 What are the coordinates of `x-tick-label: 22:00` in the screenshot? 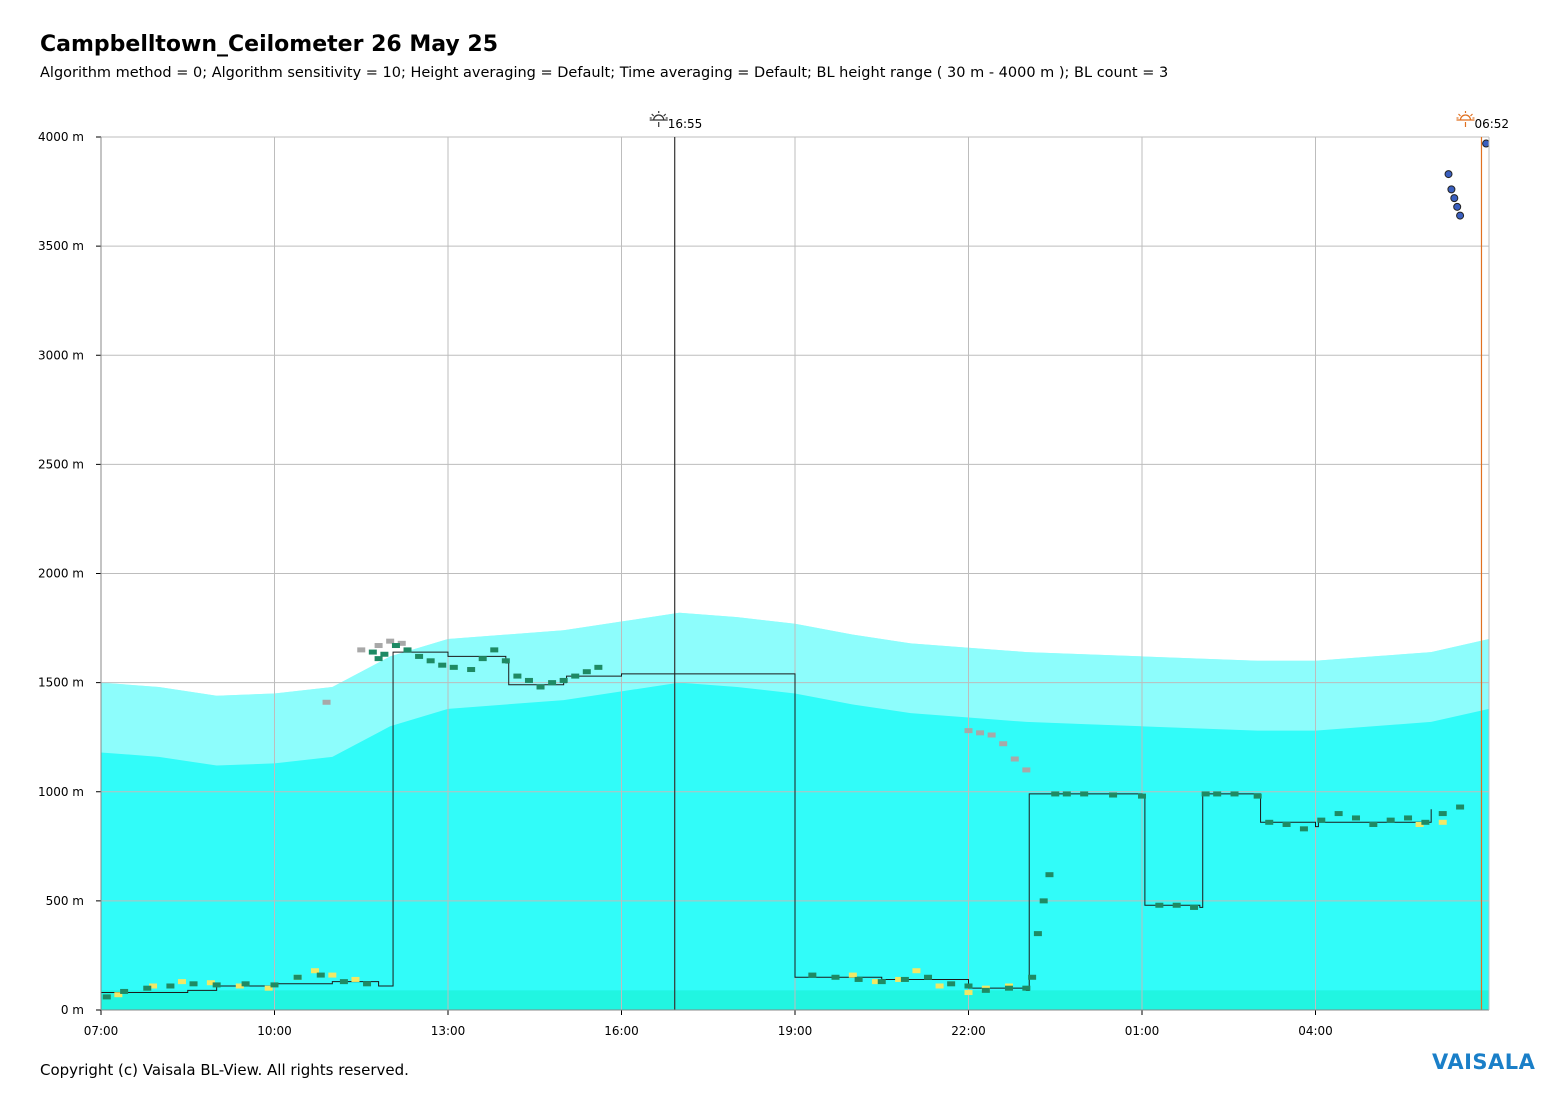 It's located at (968, 1031).